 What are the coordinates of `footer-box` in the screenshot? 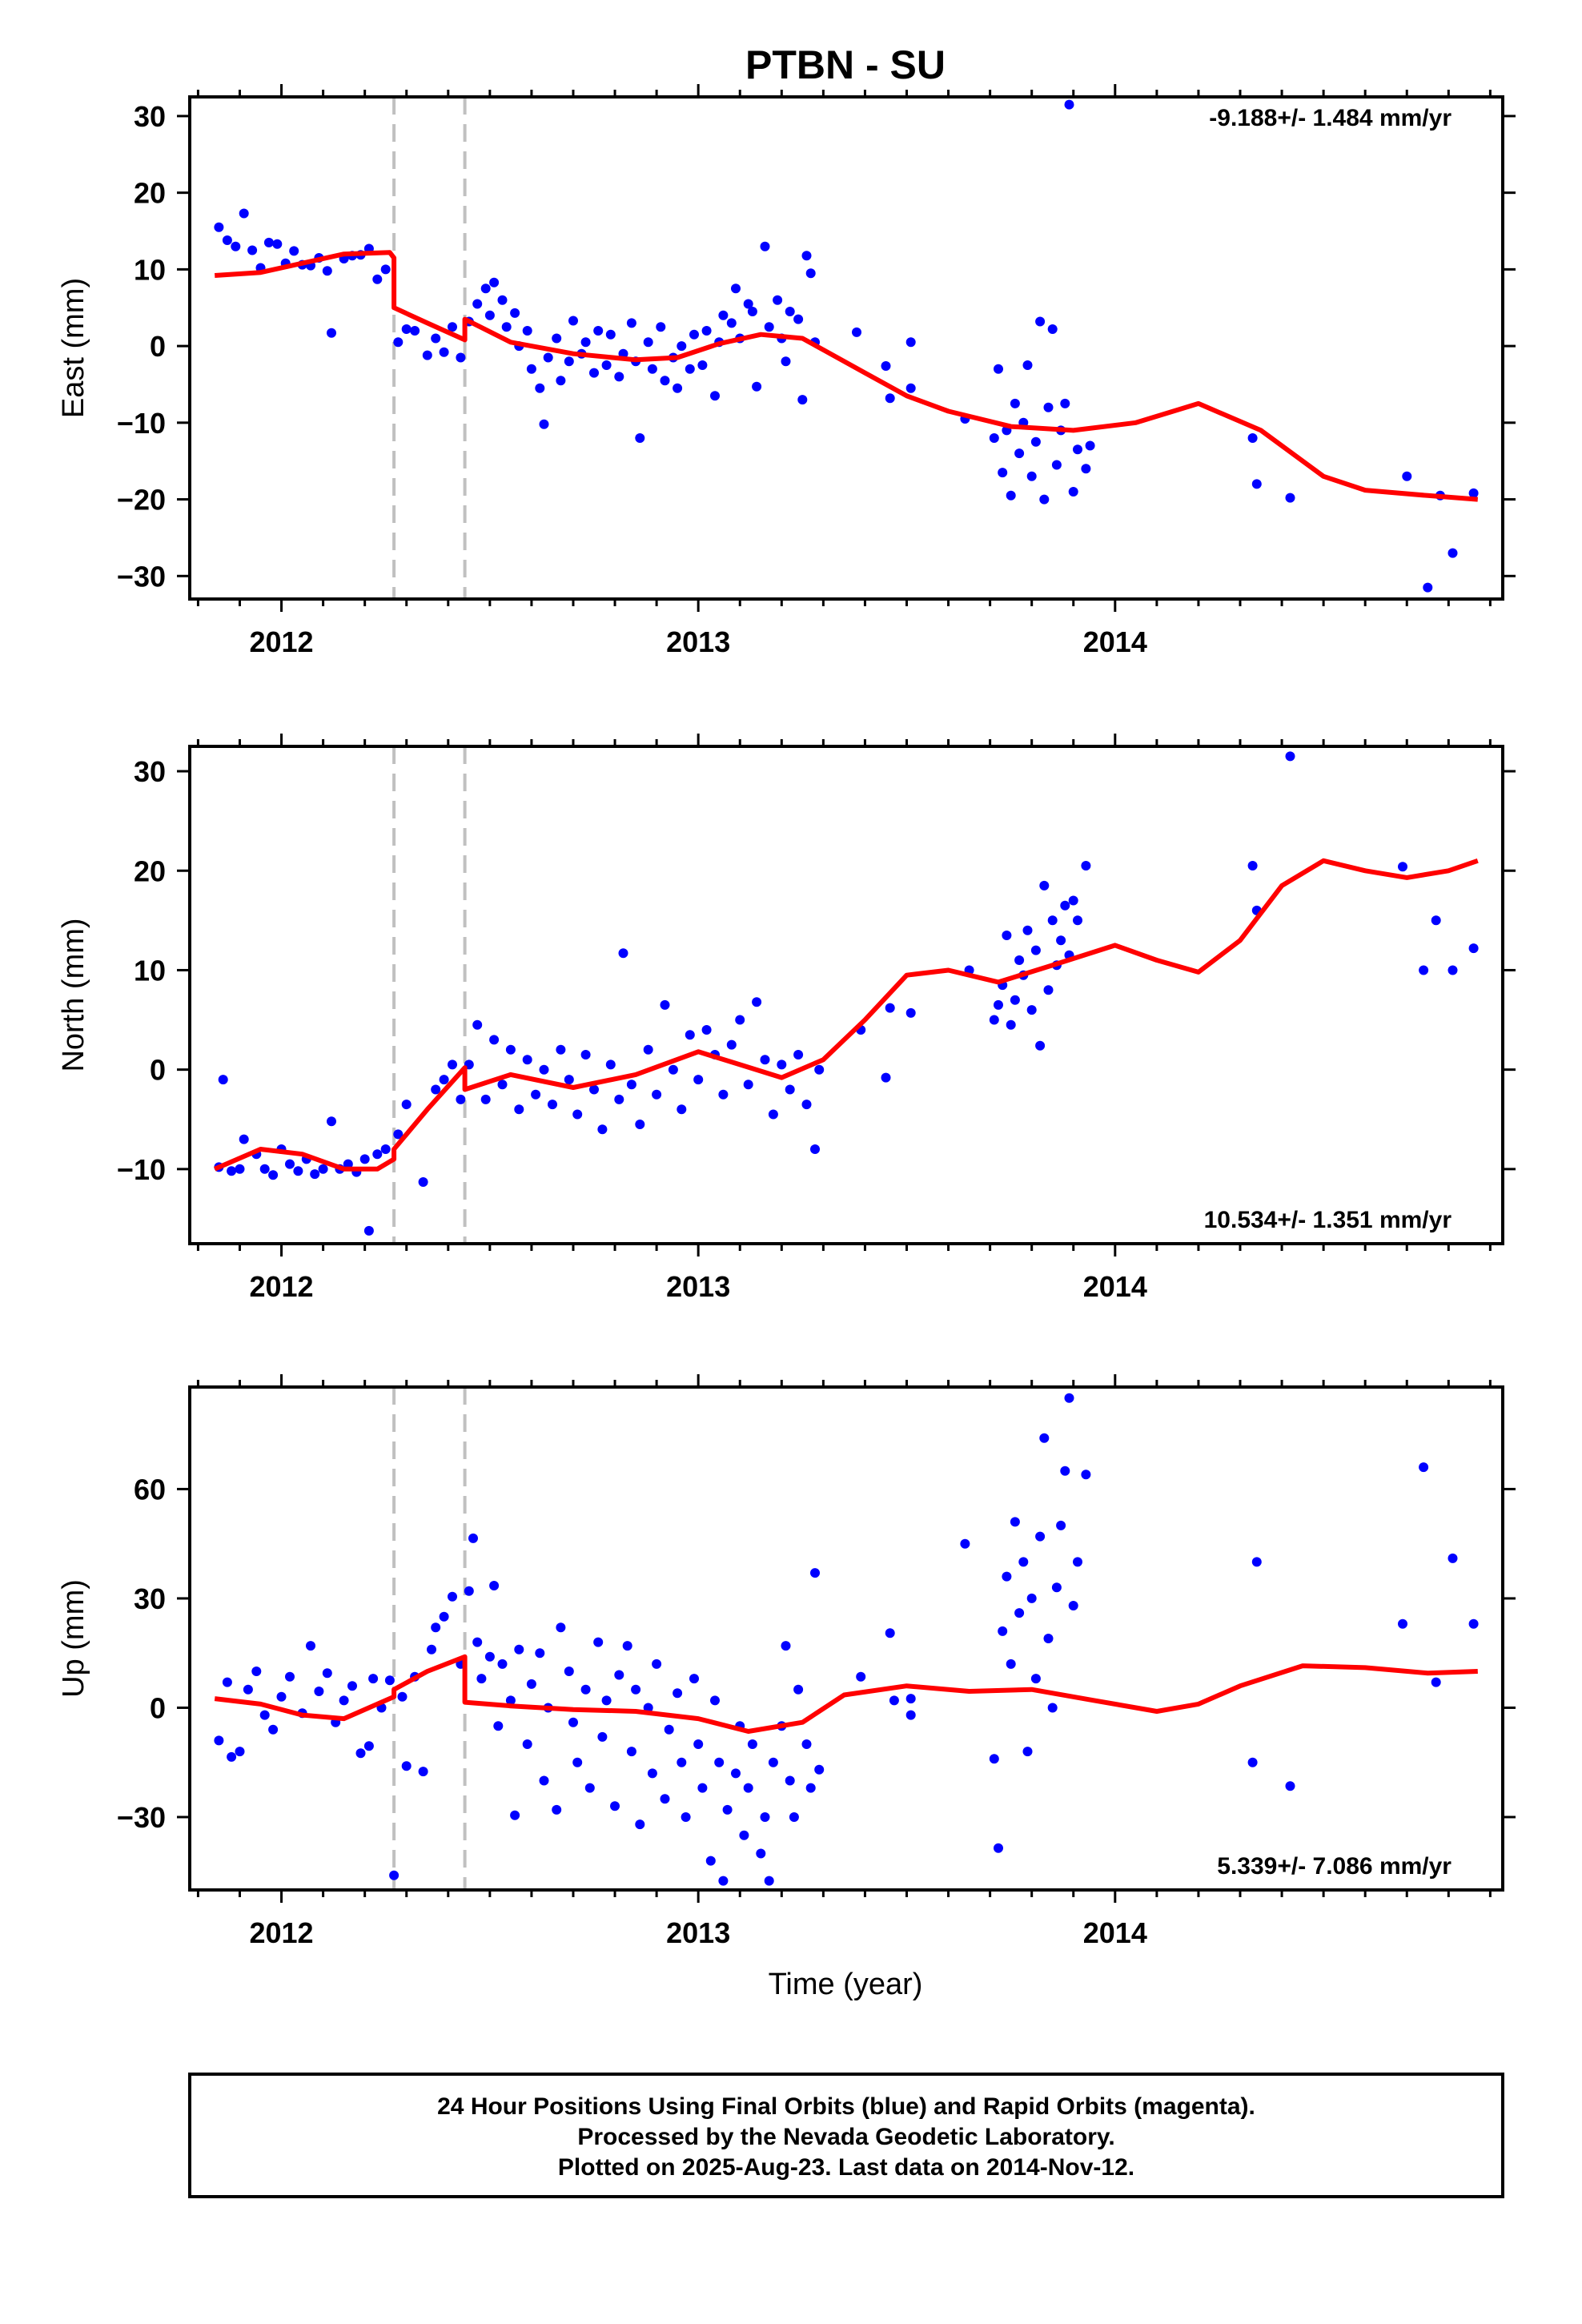 It's located at (846, 2135).